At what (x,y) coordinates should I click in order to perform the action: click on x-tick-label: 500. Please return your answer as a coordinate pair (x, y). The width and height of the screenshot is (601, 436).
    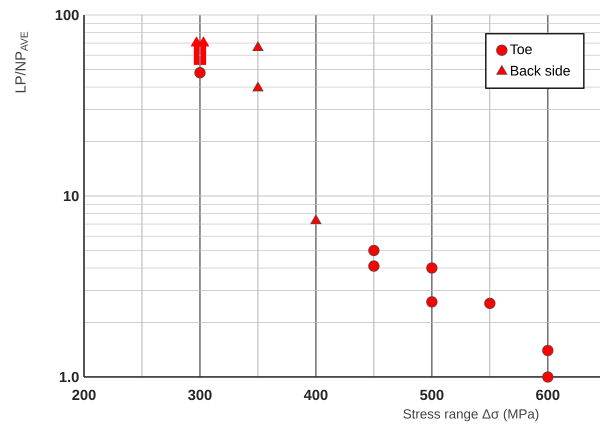
    Looking at the image, I should click on (432, 395).